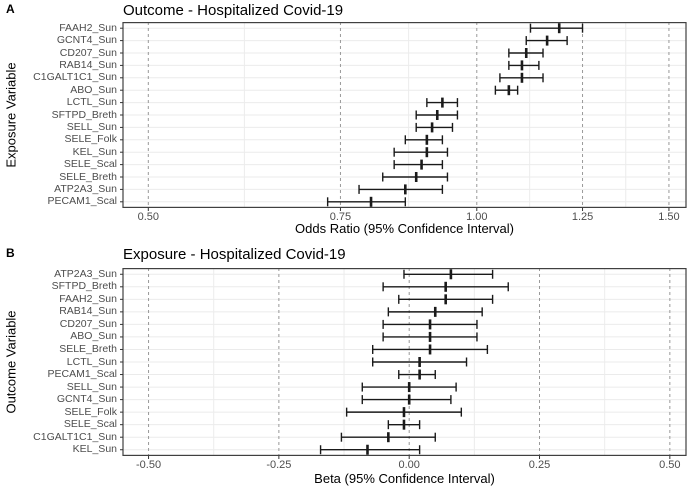  Describe the element at coordinates (669, 217) in the screenshot. I see `x-tick-label: 1.50` at that location.